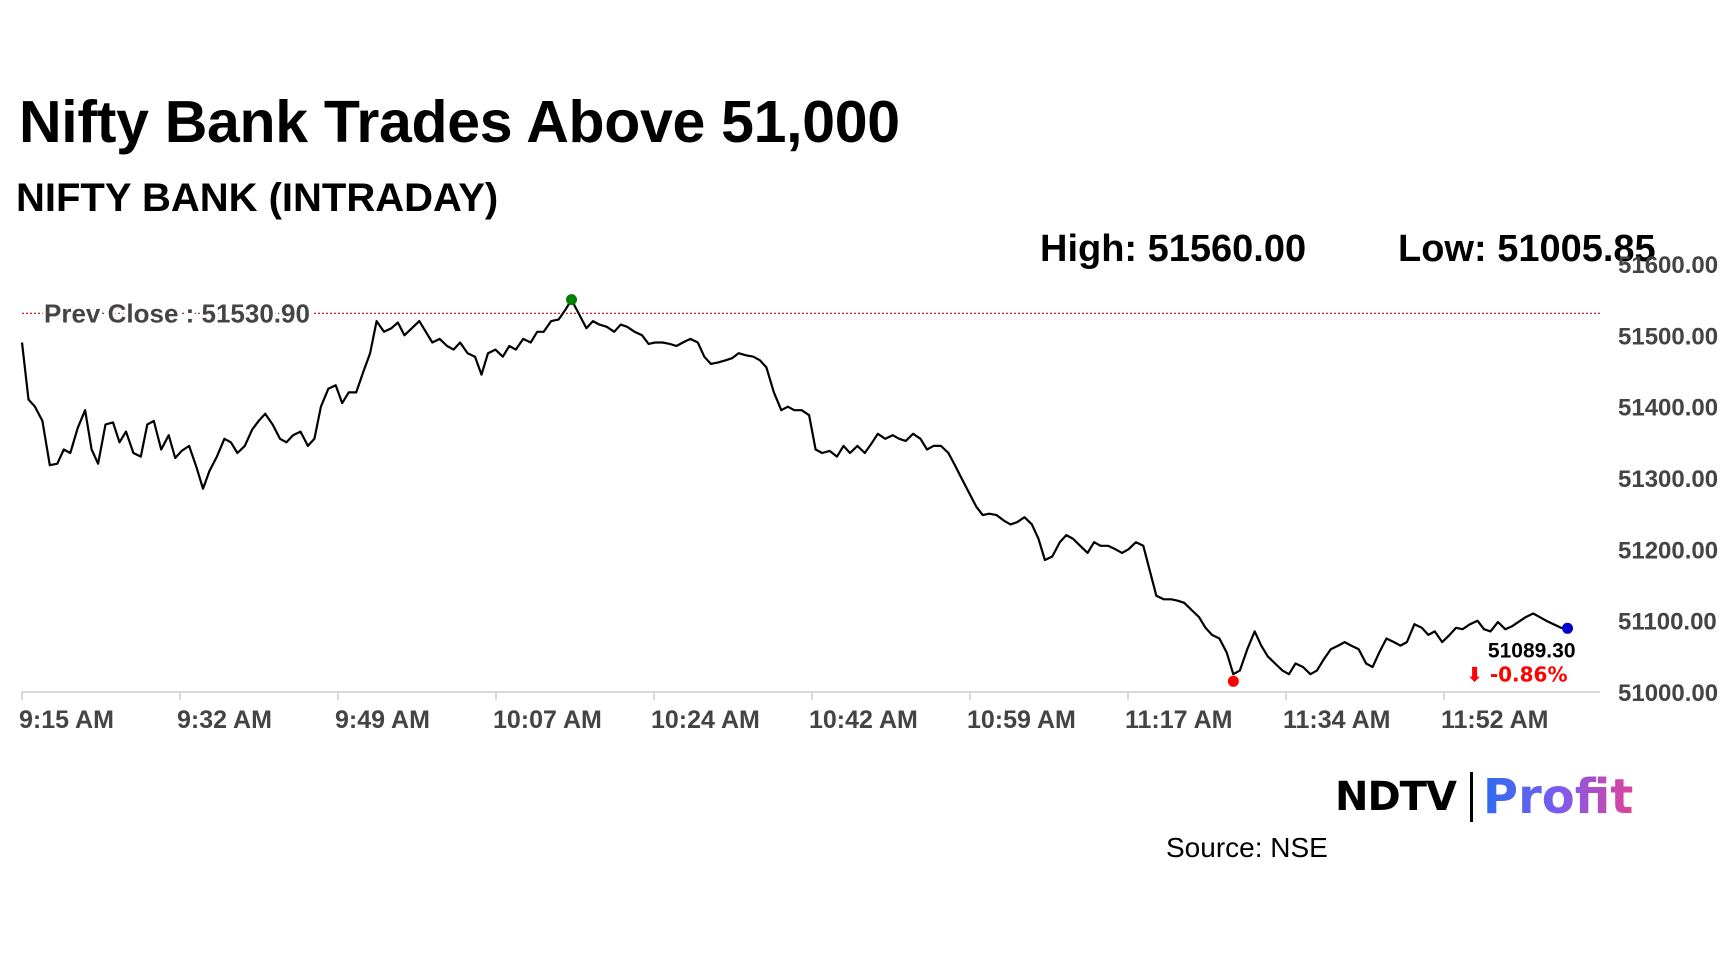  What do you see at coordinates (1667, 622) in the screenshot?
I see `y-tick-label: 51100.00` at bounding box center [1667, 622].